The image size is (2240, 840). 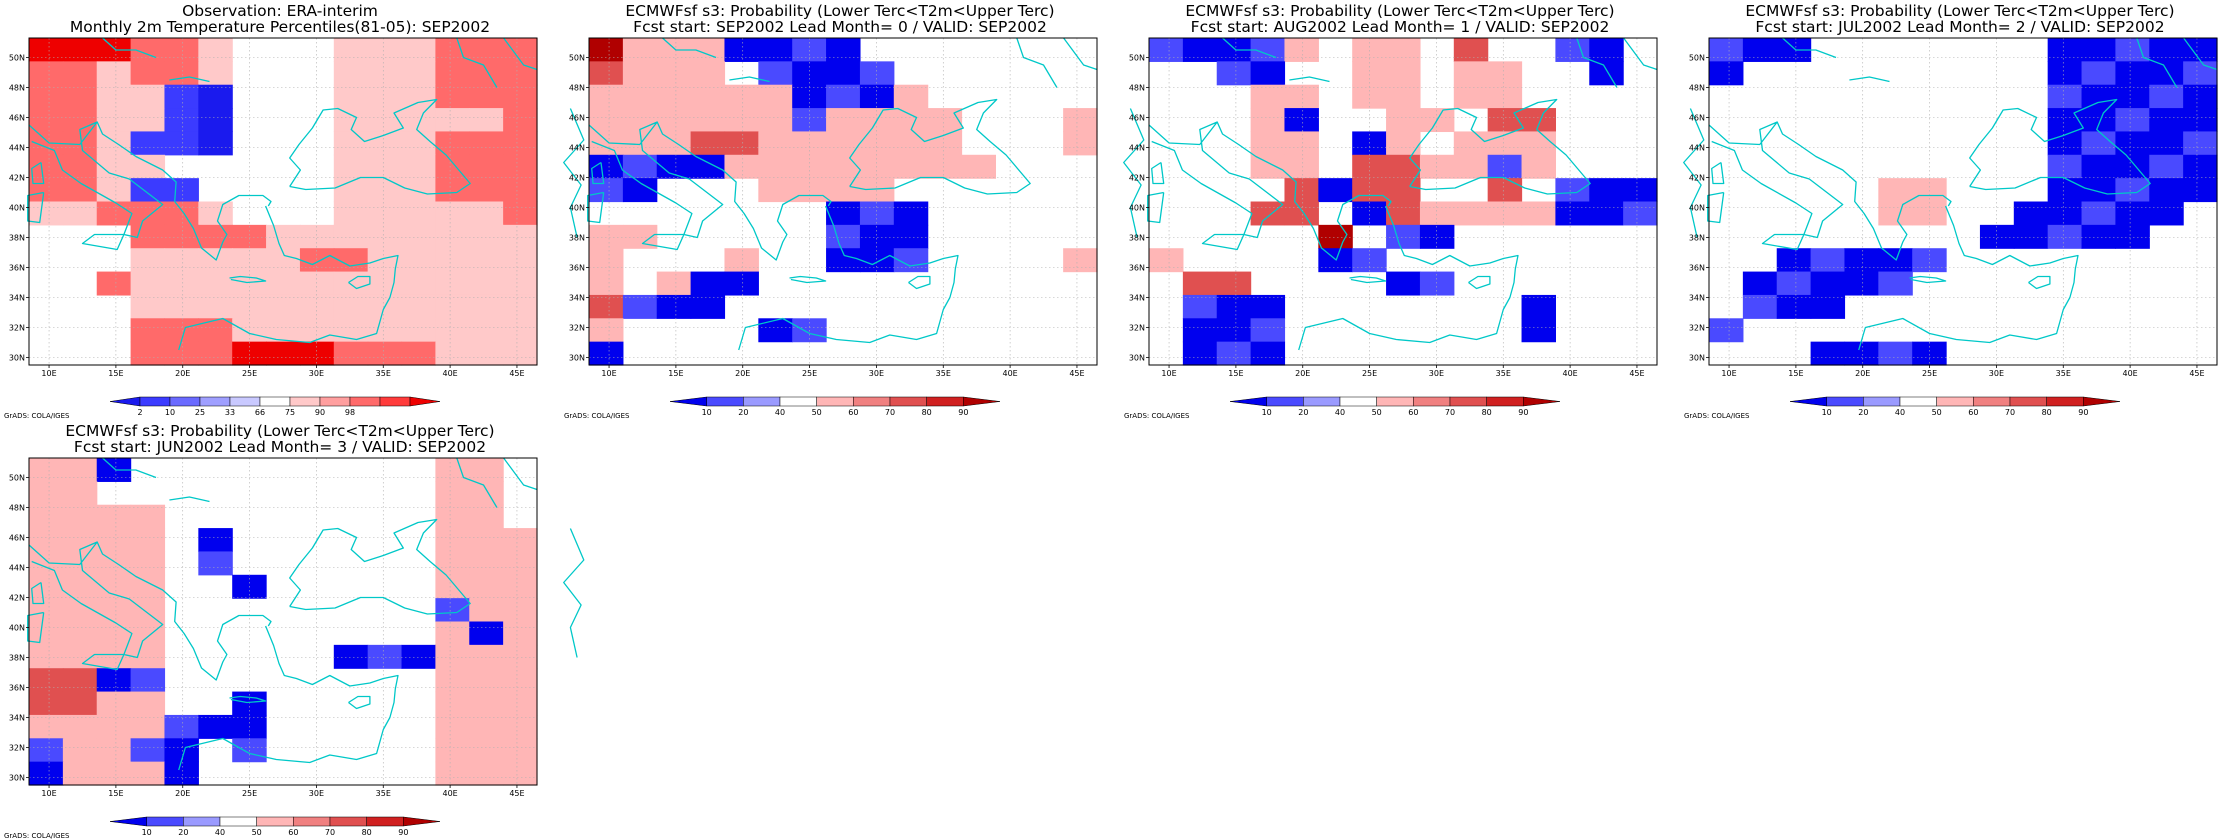 What do you see at coordinates (577, 238) in the screenshot?
I see `y-tick-label: 38N` at bounding box center [577, 238].